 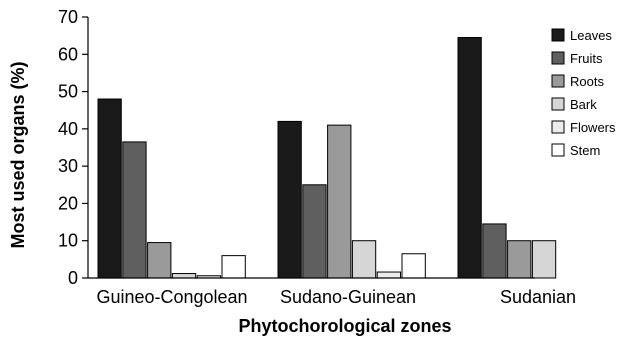 What do you see at coordinates (558, 81) in the screenshot?
I see `legend-swatch-roots` at bounding box center [558, 81].